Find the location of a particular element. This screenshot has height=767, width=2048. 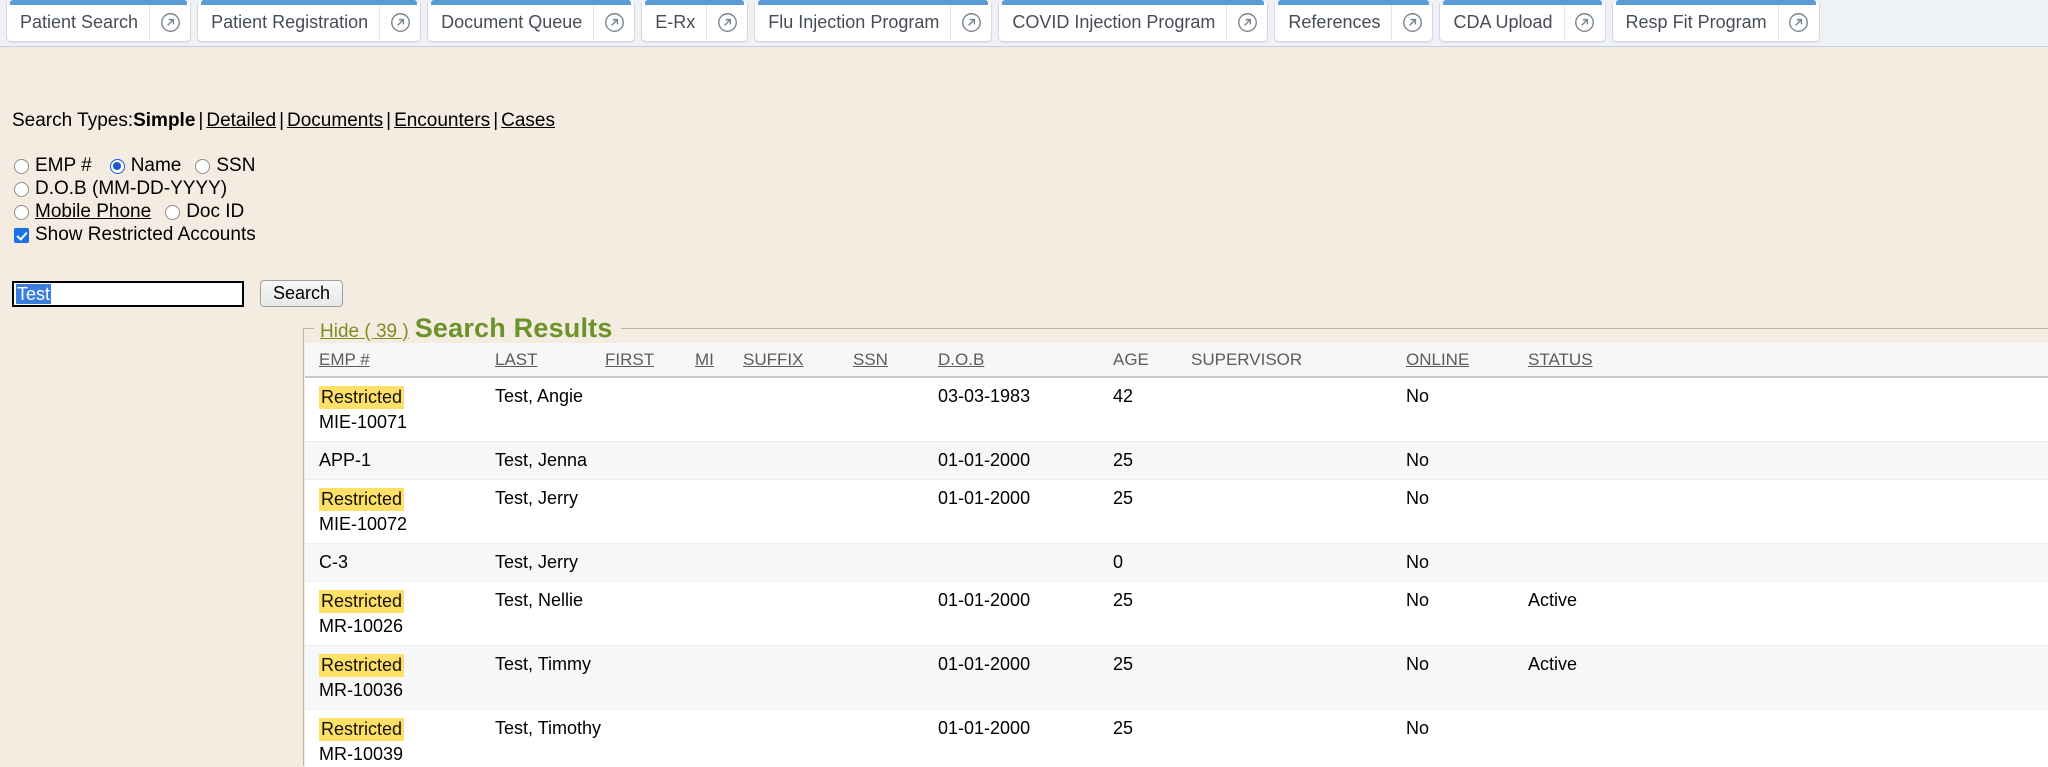

tab-resp-fit-program: Resp Fit Program is located at coordinates (1716, 22).